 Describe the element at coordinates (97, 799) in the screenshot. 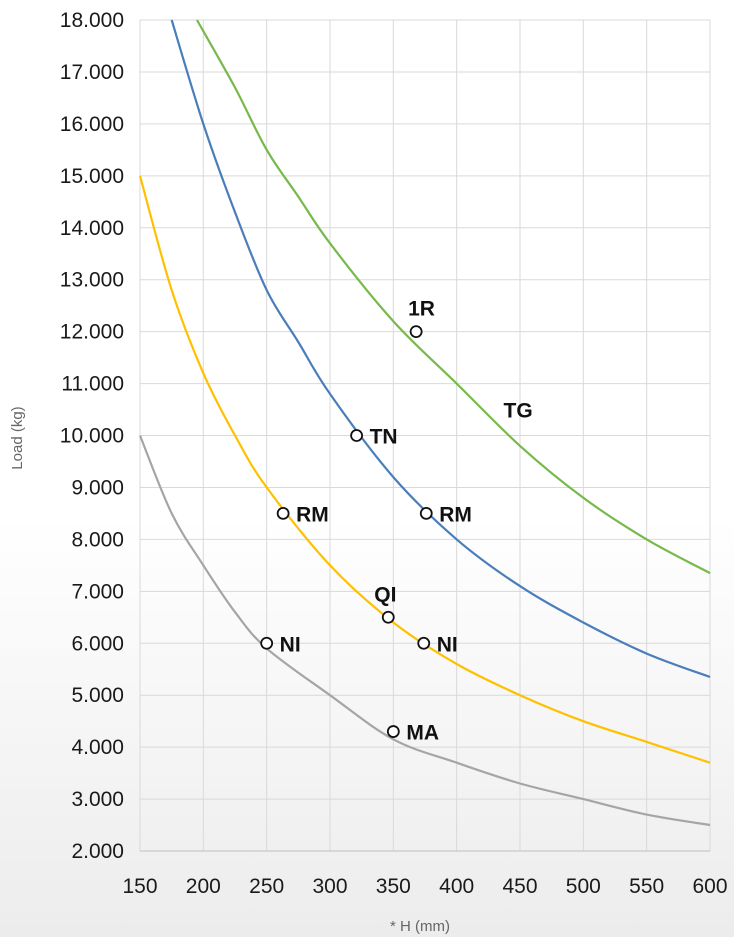

I see `y-tick-label: 3.000` at that location.